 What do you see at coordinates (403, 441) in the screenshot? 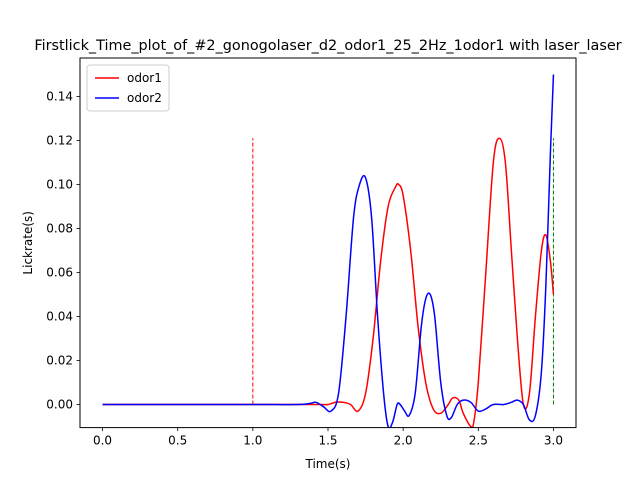
I see `x-tick-label: 2.0` at bounding box center [403, 441].